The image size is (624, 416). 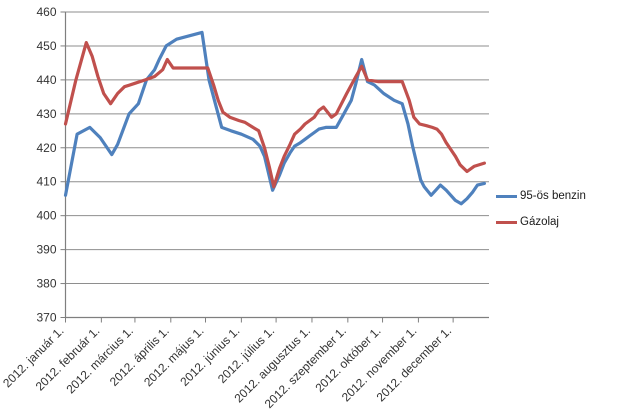 I want to click on svg-text: 370, so click(x=46, y=318).